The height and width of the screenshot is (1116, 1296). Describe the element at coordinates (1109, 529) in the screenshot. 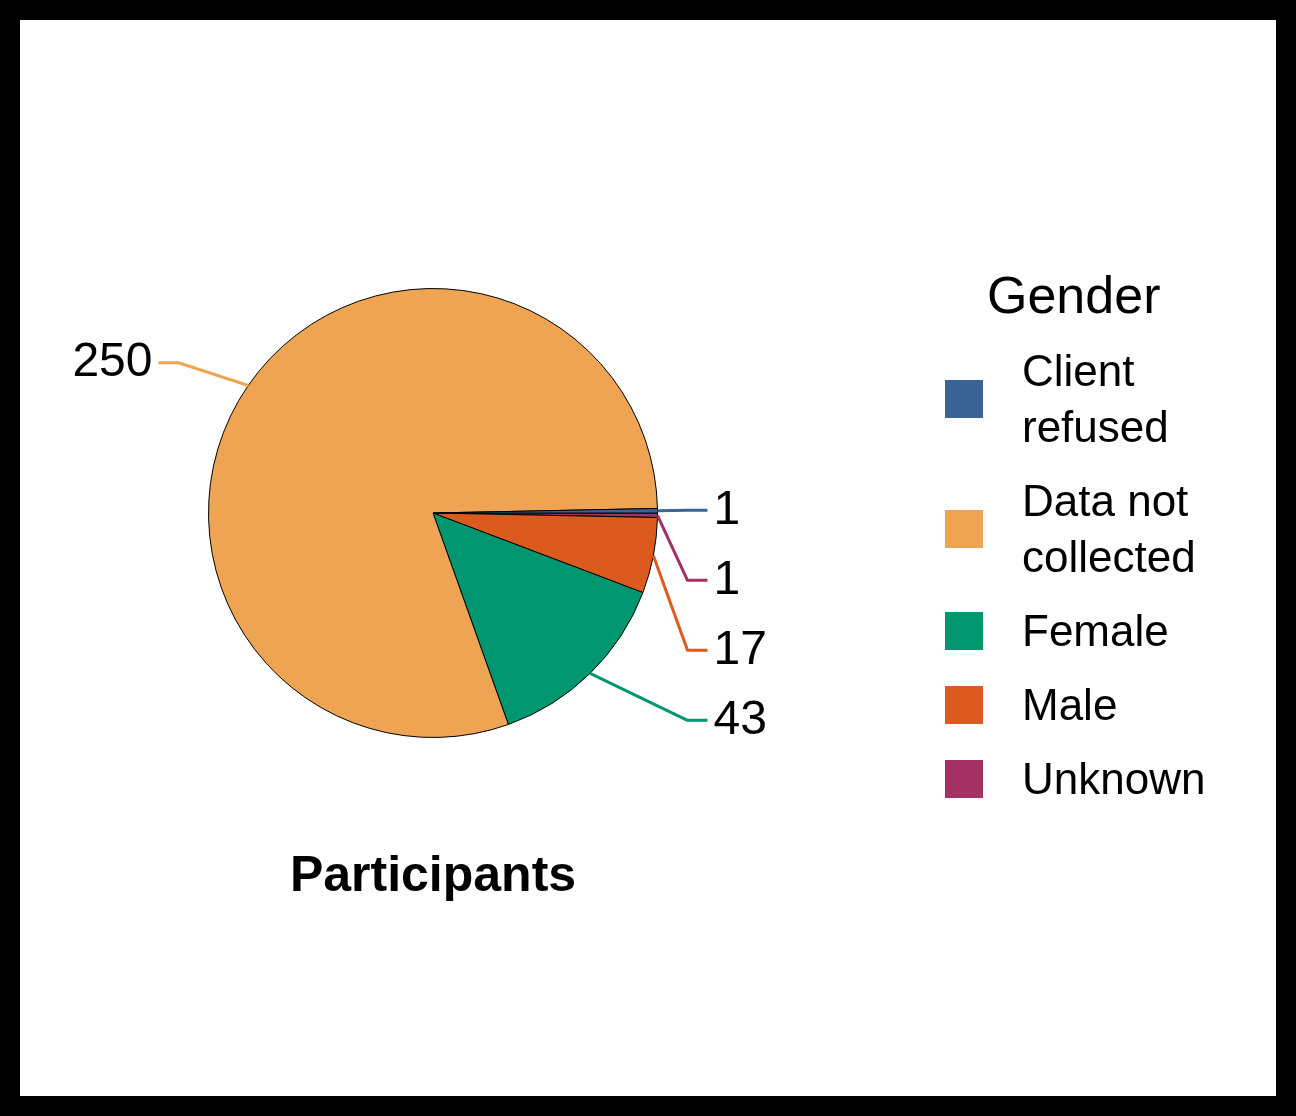

I see `legend-label: Data not collected` at that location.